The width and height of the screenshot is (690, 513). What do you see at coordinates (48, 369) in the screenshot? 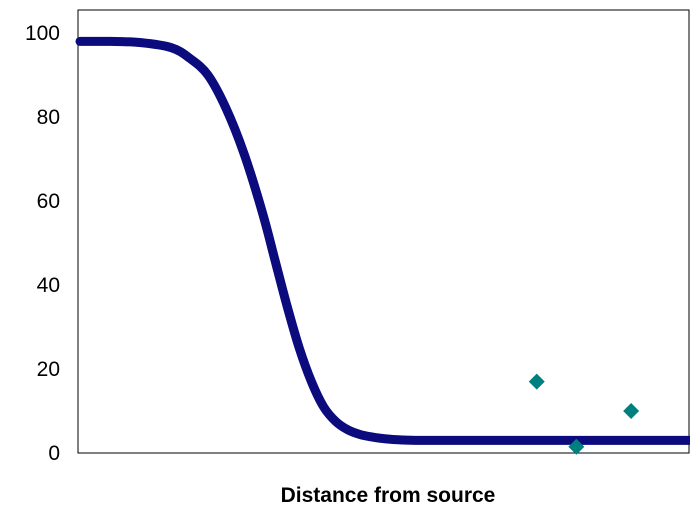
I see `y-tick-label: 20` at bounding box center [48, 369].